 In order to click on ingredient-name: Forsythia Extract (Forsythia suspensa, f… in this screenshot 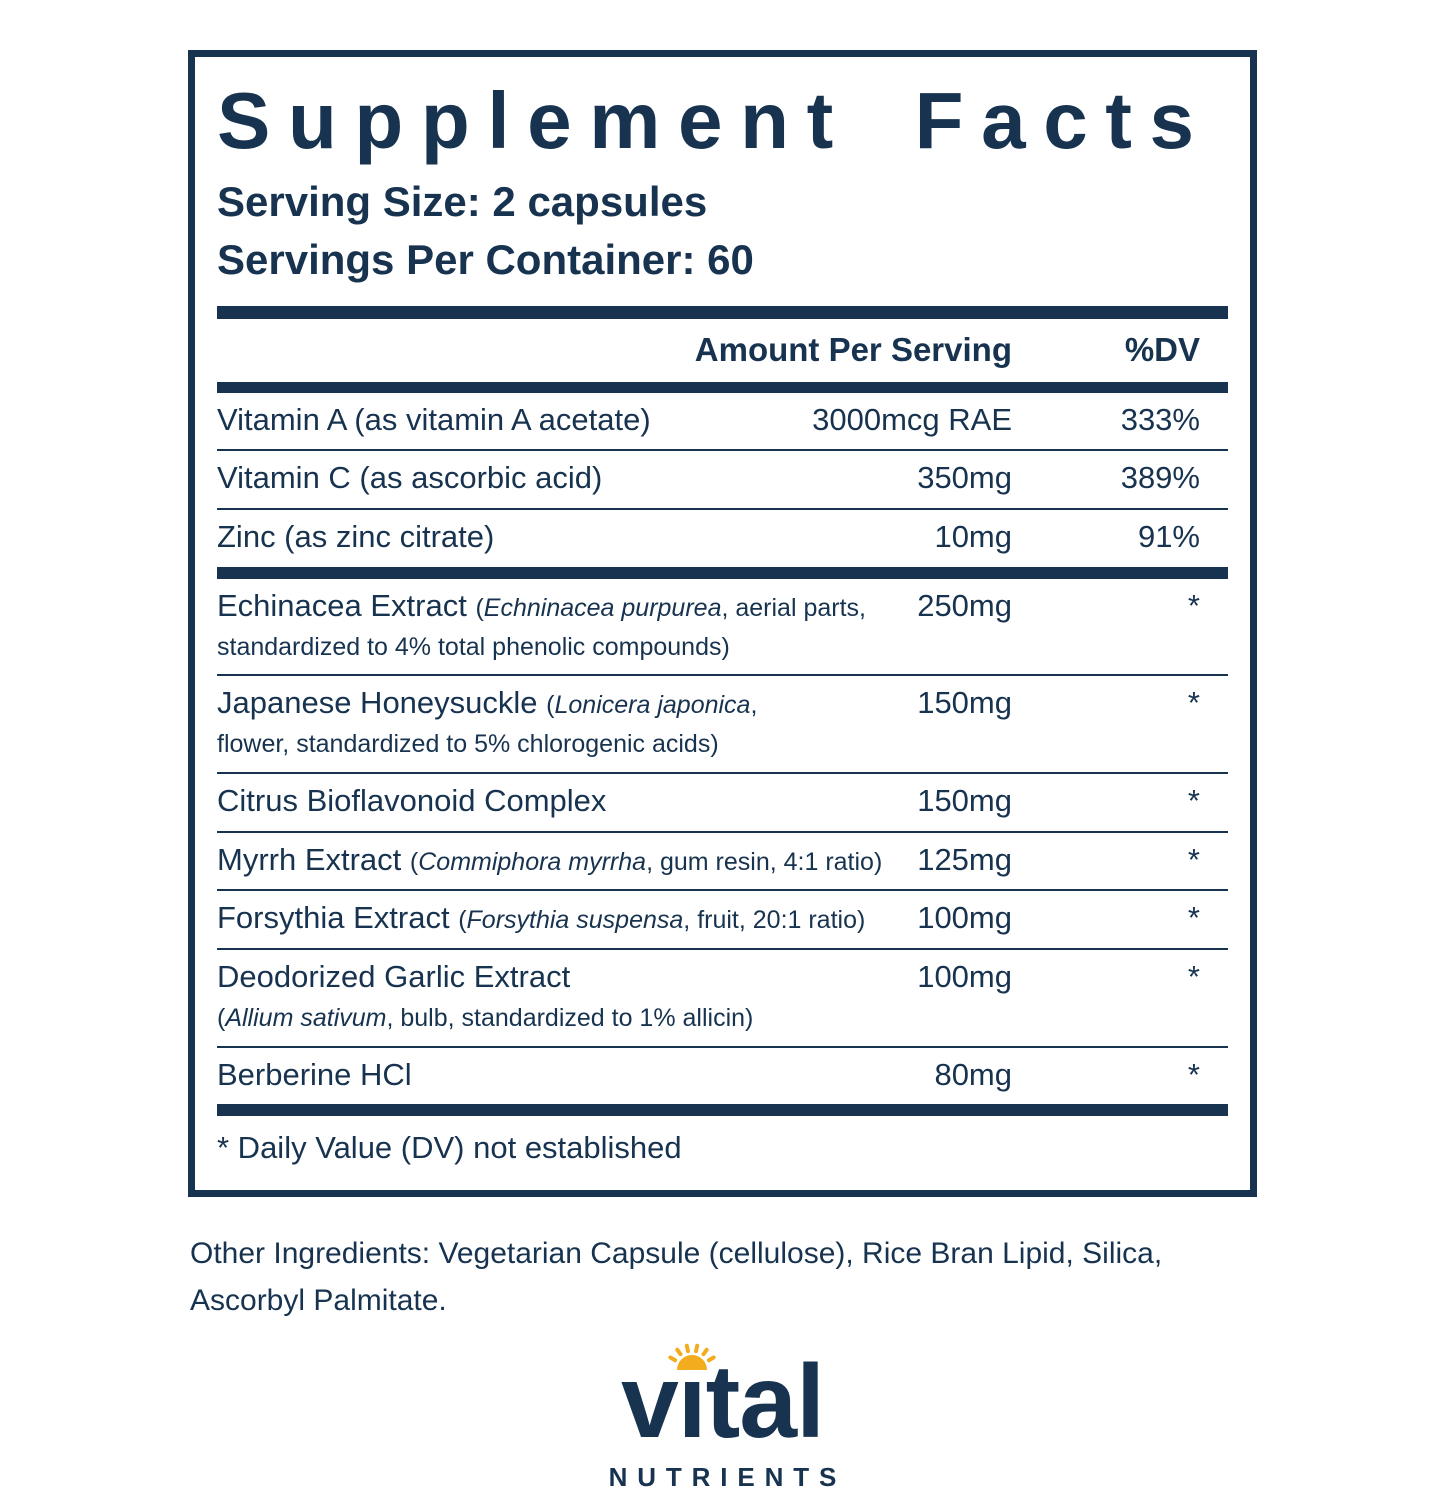, I will do `click(541, 918)`.